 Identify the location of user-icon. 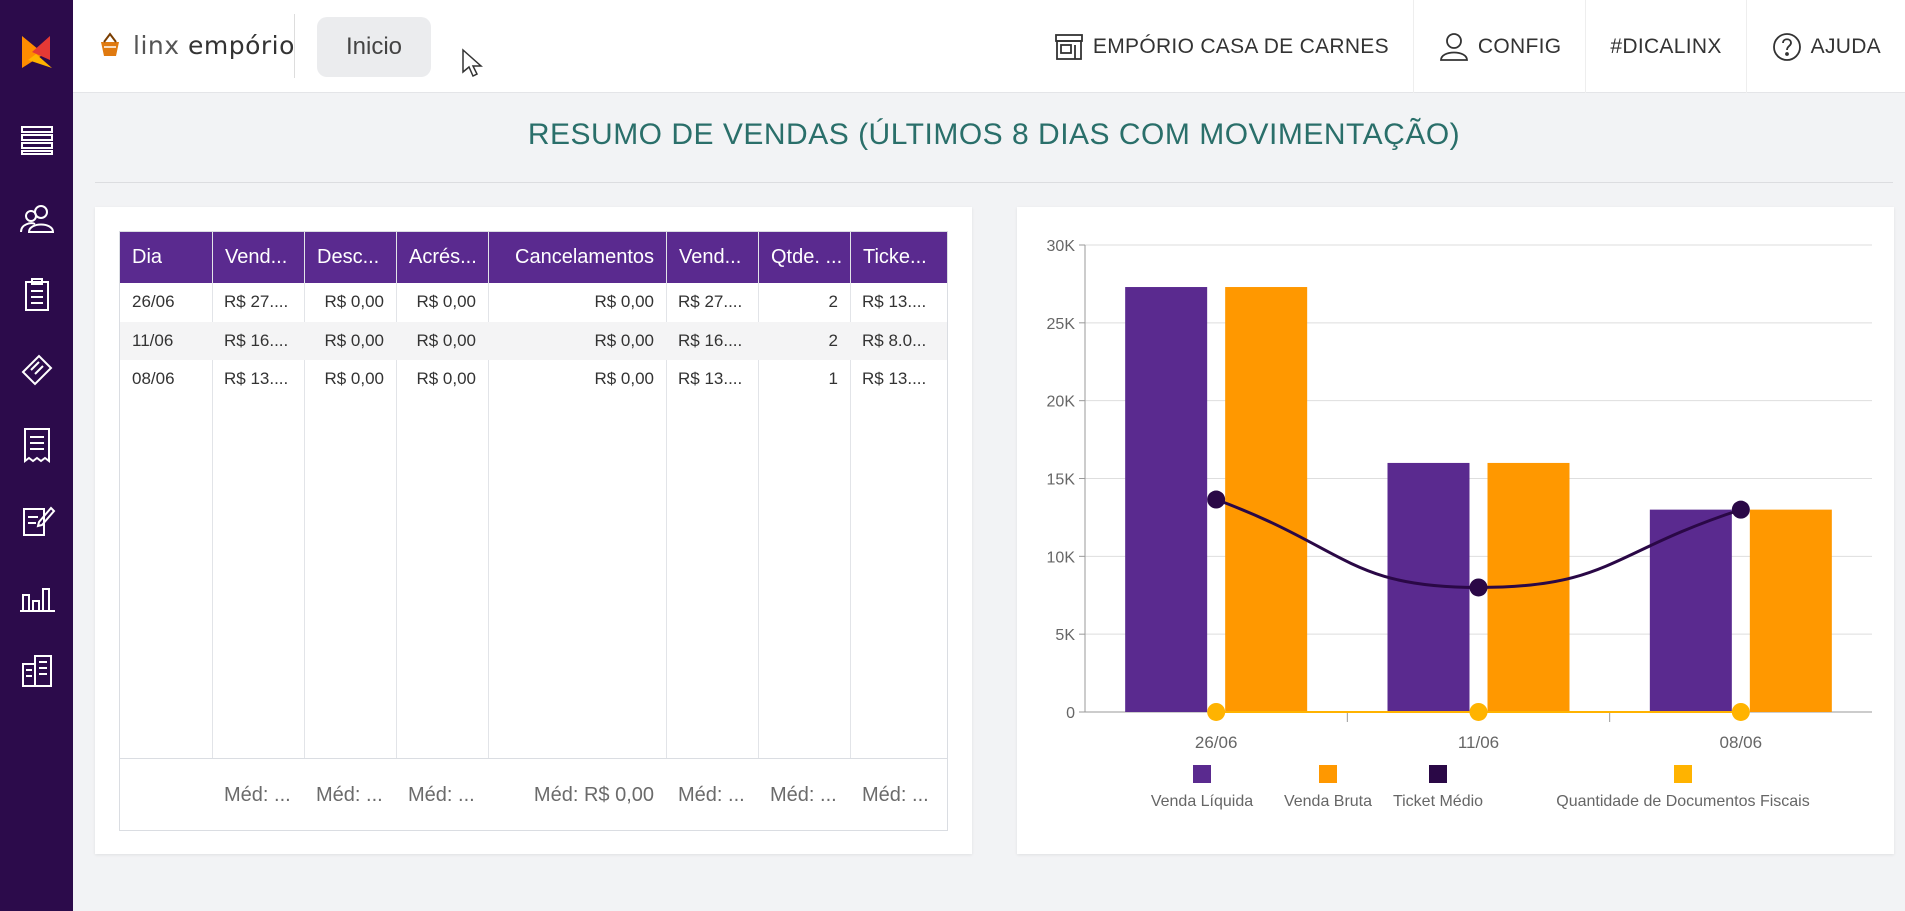
(1454, 46).